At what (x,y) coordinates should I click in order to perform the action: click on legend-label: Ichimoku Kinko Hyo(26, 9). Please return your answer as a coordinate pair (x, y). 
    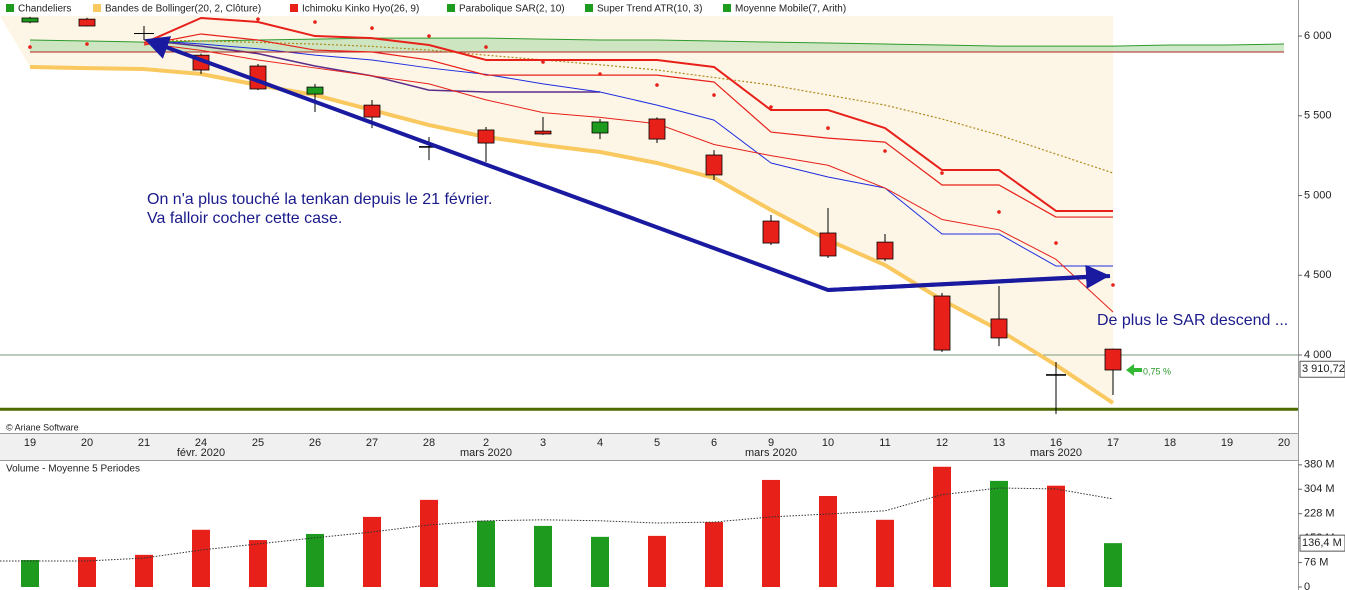
    Looking at the image, I should click on (360, 9).